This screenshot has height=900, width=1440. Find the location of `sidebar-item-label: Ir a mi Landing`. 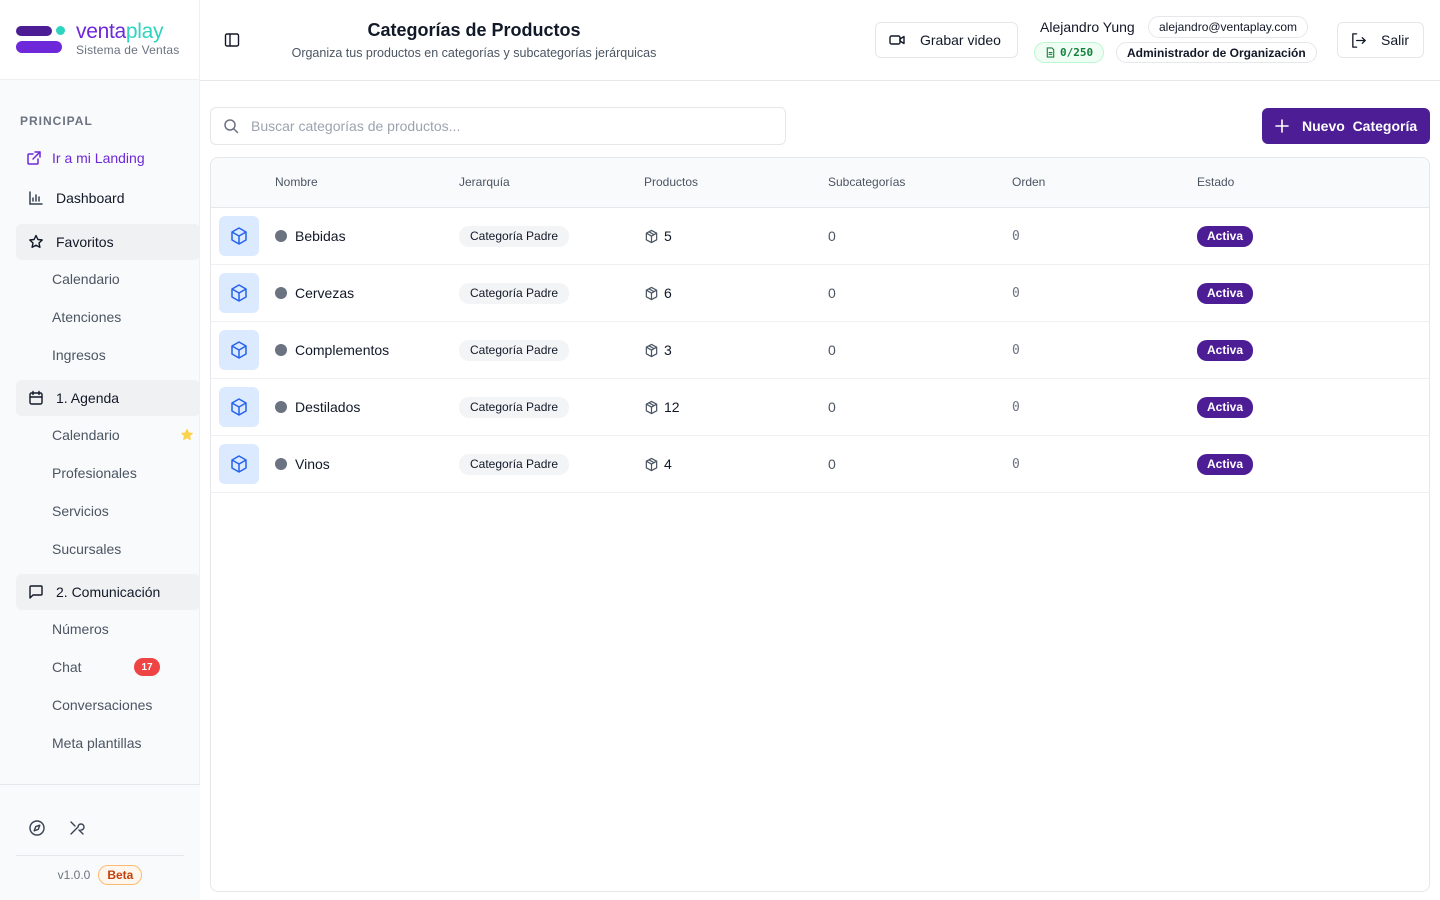

sidebar-item-label: Ir a mi Landing is located at coordinates (98, 158).